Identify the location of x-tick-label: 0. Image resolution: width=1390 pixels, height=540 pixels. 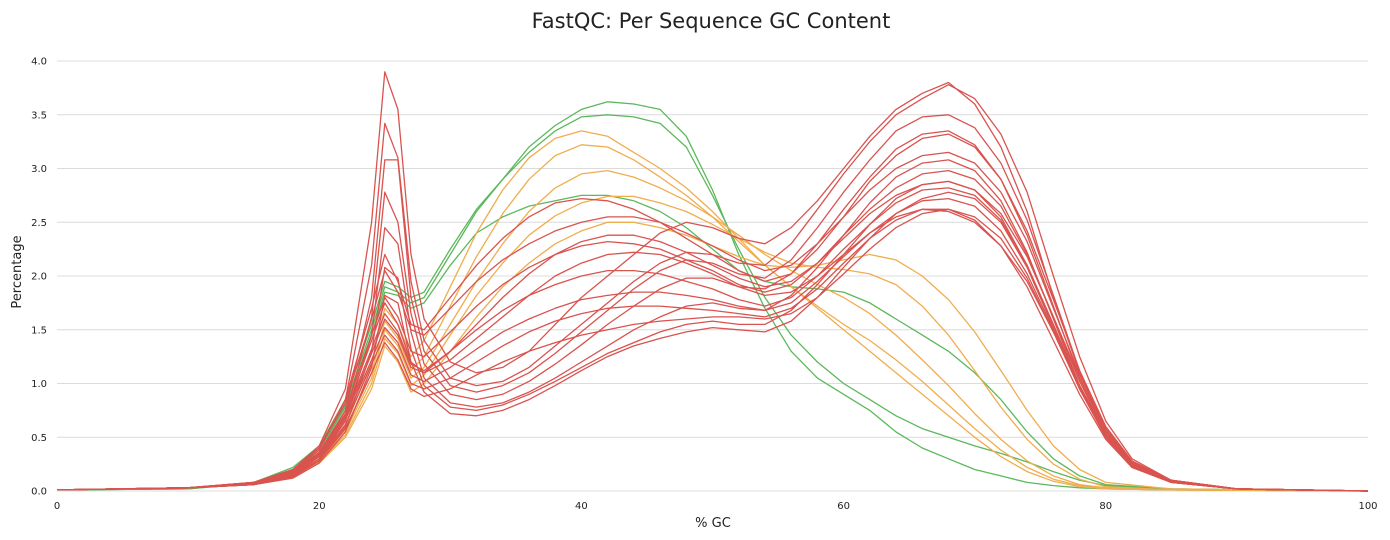
(57, 506).